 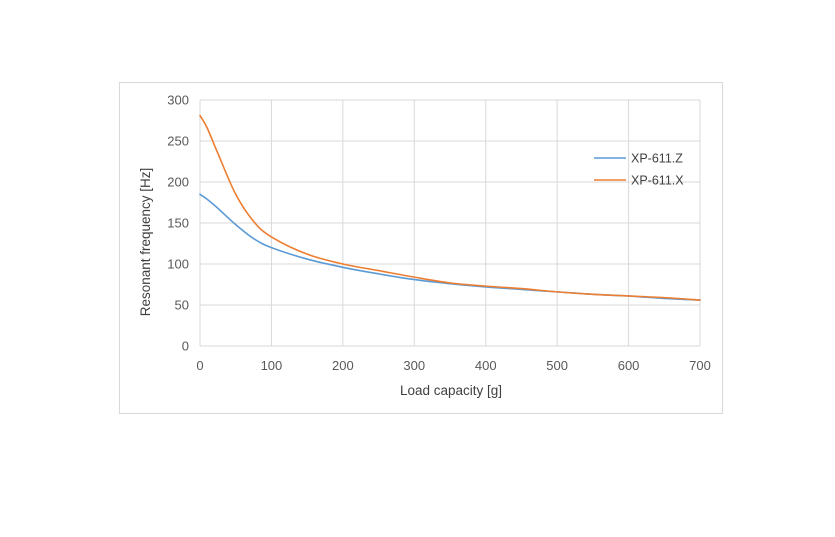 I want to click on x-tick-label: 0, so click(x=199, y=365).